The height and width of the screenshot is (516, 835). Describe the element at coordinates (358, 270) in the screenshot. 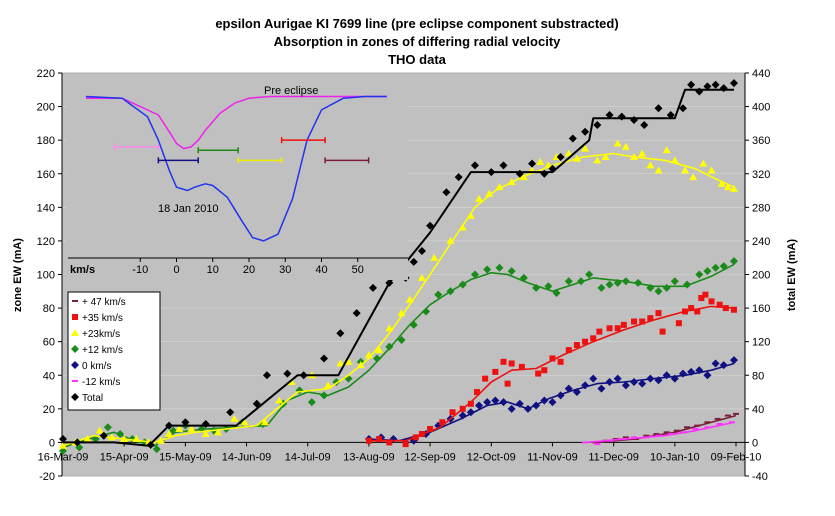

I see `inset-x-tick-label: 50` at that location.